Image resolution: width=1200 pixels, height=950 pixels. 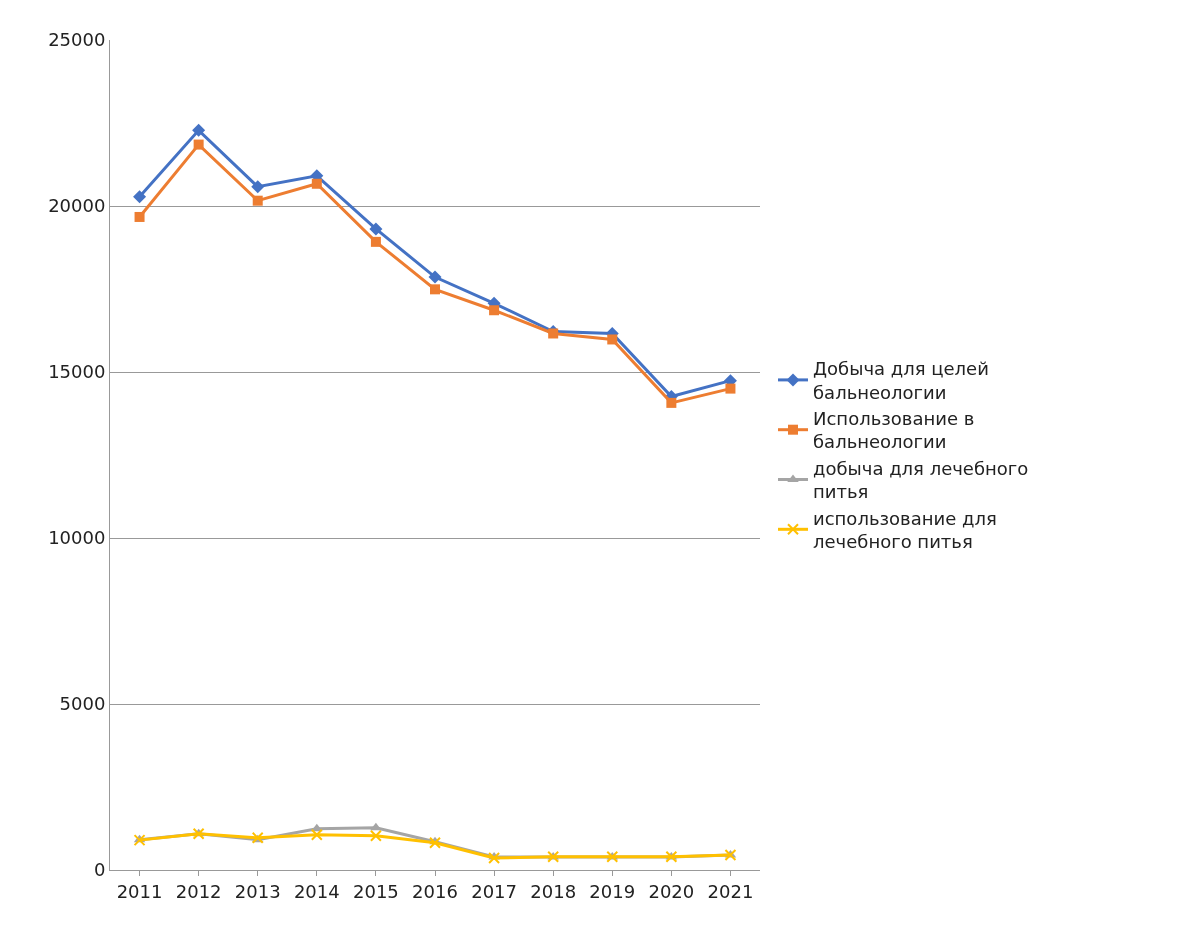 What do you see at coordinates (494, 891) in the screenshot?
I see `x-tick-label: 2017` at bounding box center [494, 891].